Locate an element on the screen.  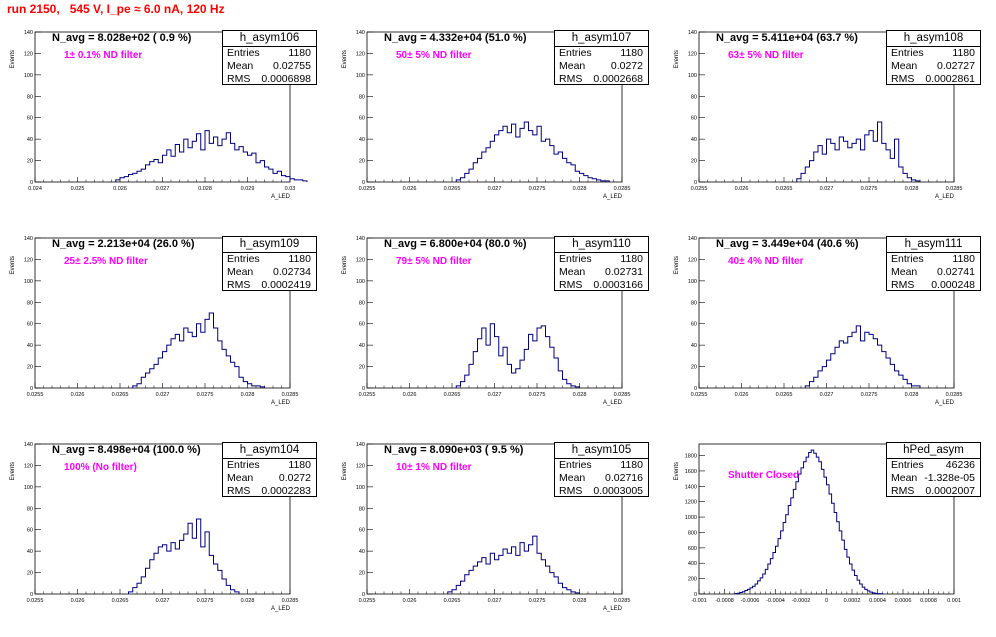
filter-label: 25± 2.5% ND filter is located at coordinates (106, 261).